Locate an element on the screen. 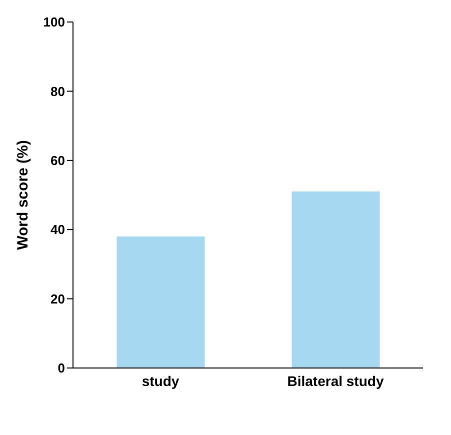 Image resolution: width=451 pixels, height=435 pixels. y-axis-title: Word score (%) is located at coordinates (23, 195).